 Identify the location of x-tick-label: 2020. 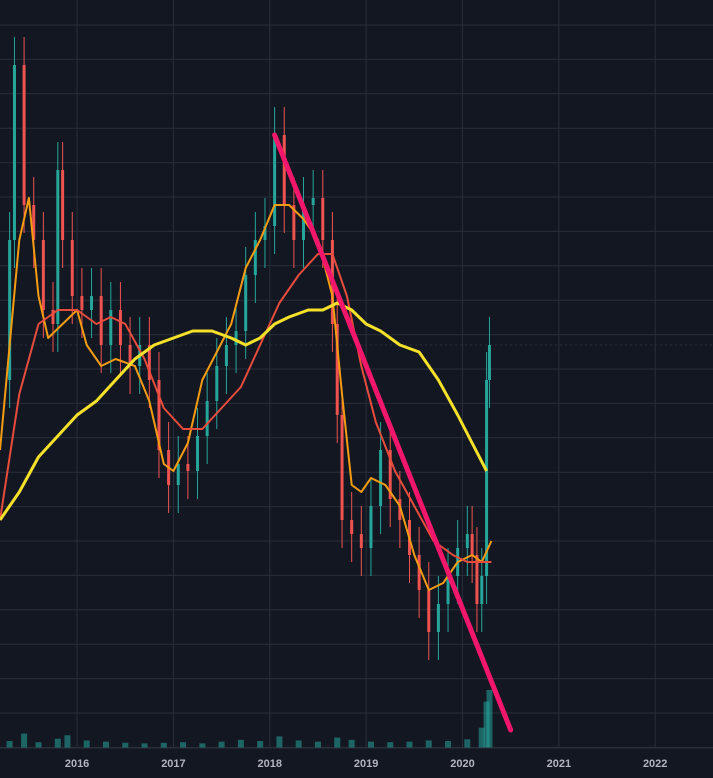
(462, 764).